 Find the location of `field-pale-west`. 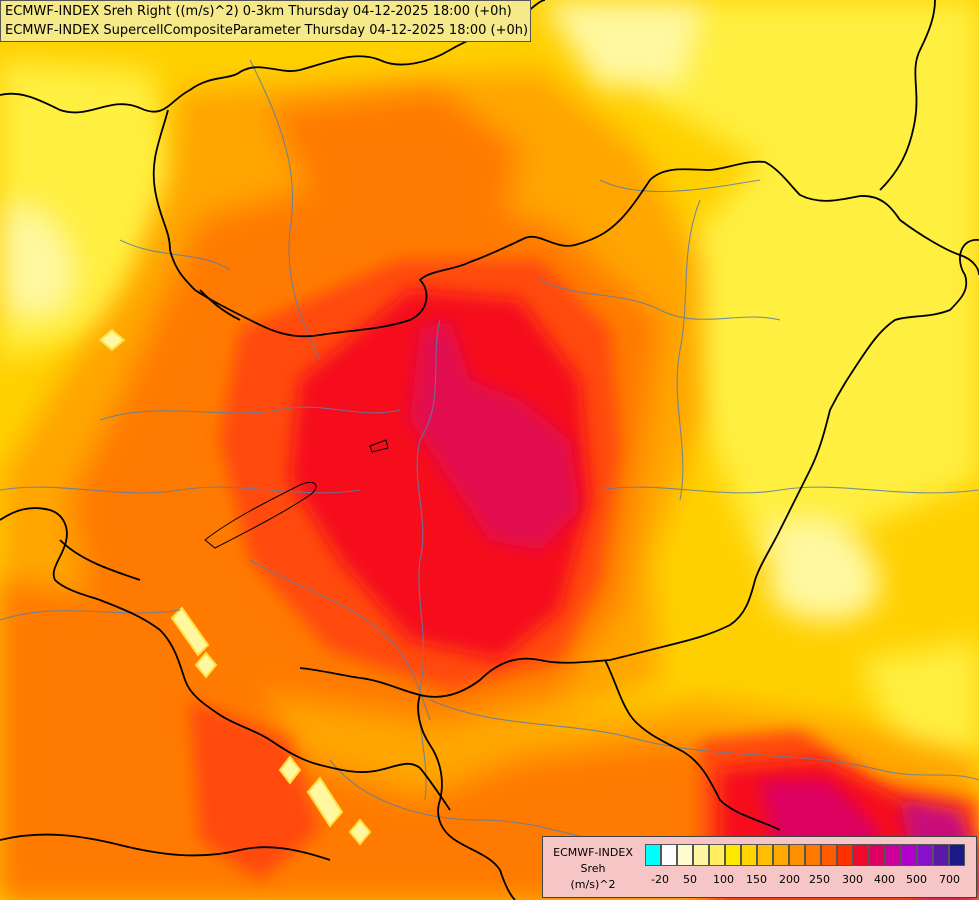

field-pale-west is located at coordinates (36, 261).